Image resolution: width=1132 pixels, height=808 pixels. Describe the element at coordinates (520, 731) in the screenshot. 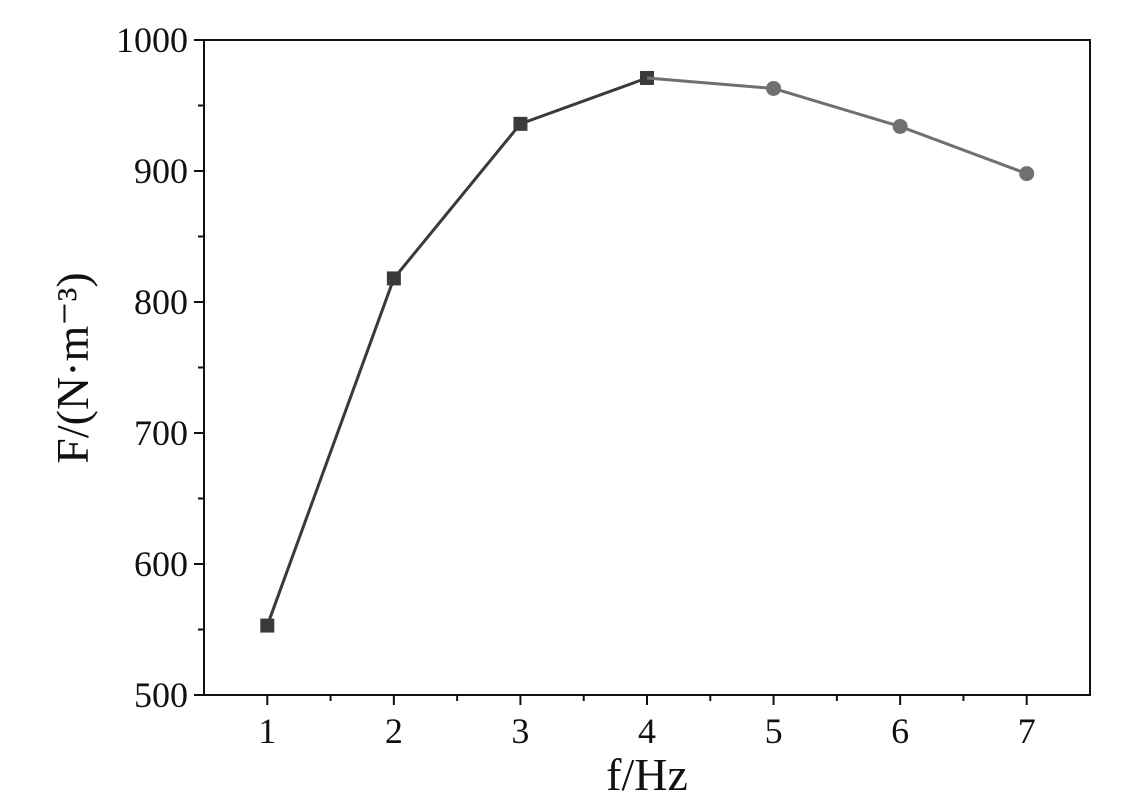

I see `x-tick-label: 3` at that location.